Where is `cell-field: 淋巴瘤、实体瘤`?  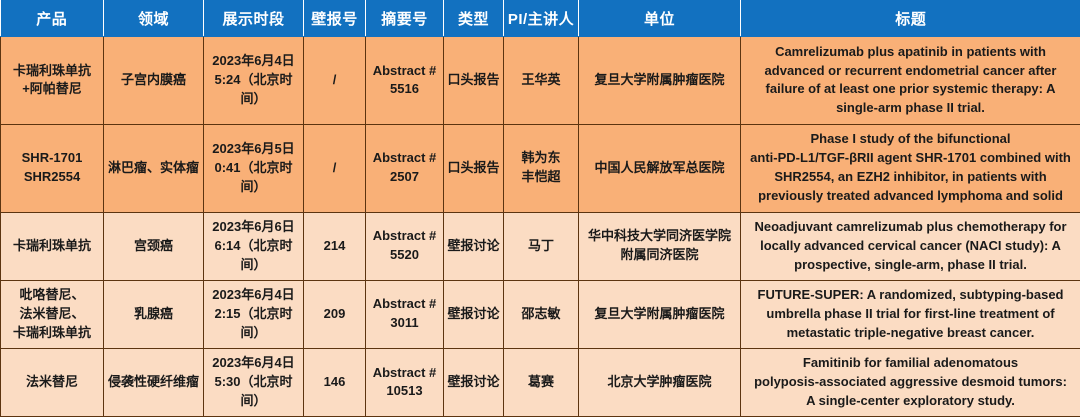 cell-field: 淋巴瘤、实体瘤 is located at coordinates (153, 168).